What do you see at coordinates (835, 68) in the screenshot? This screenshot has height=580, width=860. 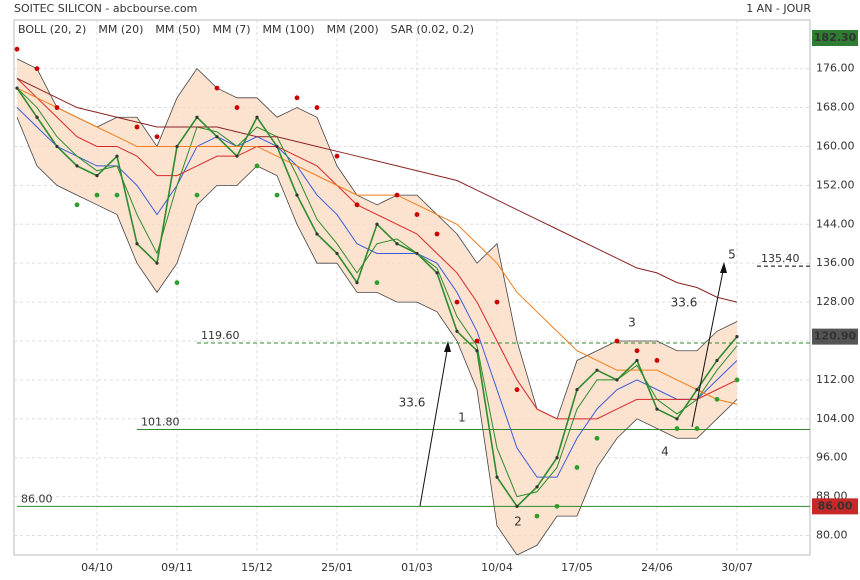 I see `y-tick-label: 176.00` at bounding box center [835, 68].